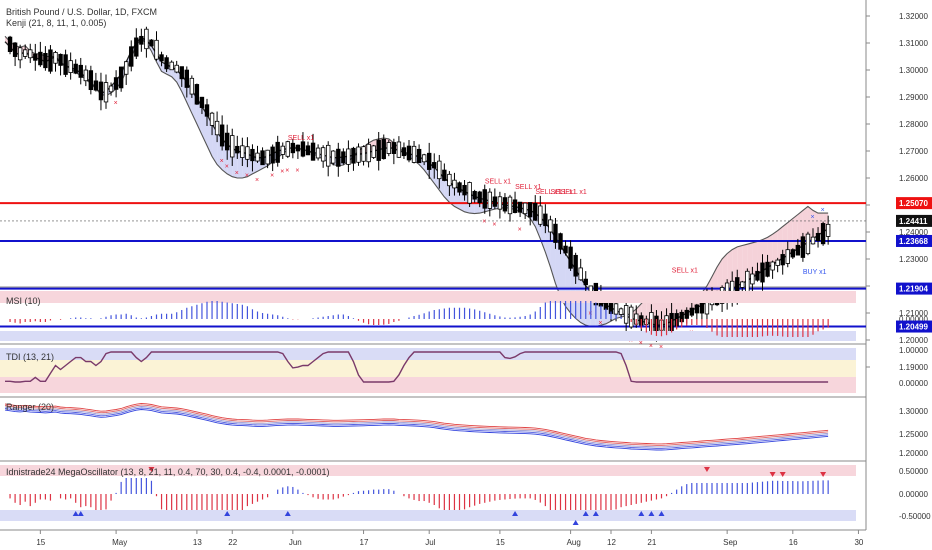 This screenshot has width=932, height=550. Describe the element at coordinates (913, 383) in the screenshot. I see `indicator-tick-label: 0.00000` at that location.